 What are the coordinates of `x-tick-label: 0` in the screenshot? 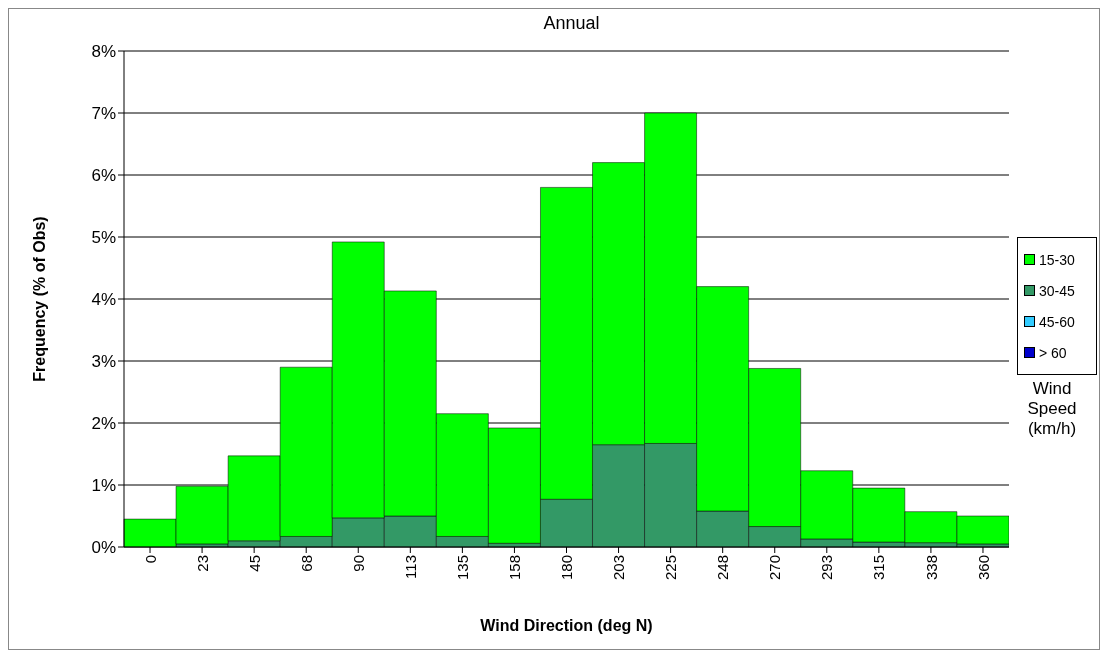 It's located at (150, 559).